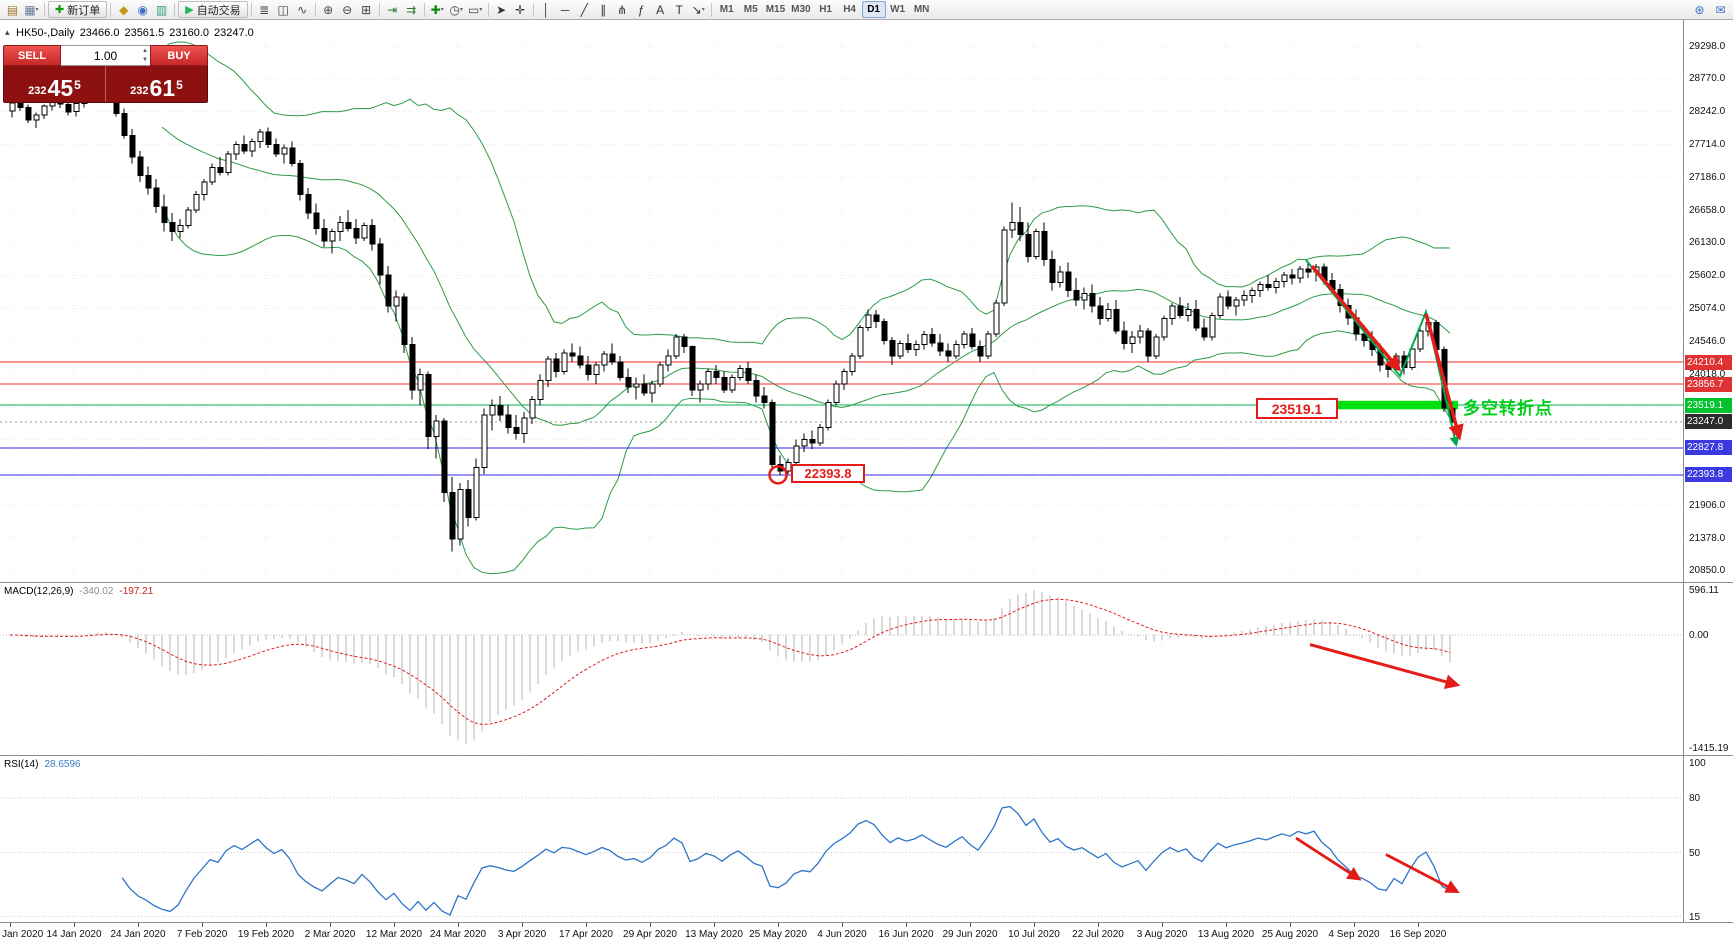 The height and width of the screenshot is (944, 1733). Describe the element at coordinates (750, 9) in the screenshot. I see `timeframe-M5: M5` at that location.